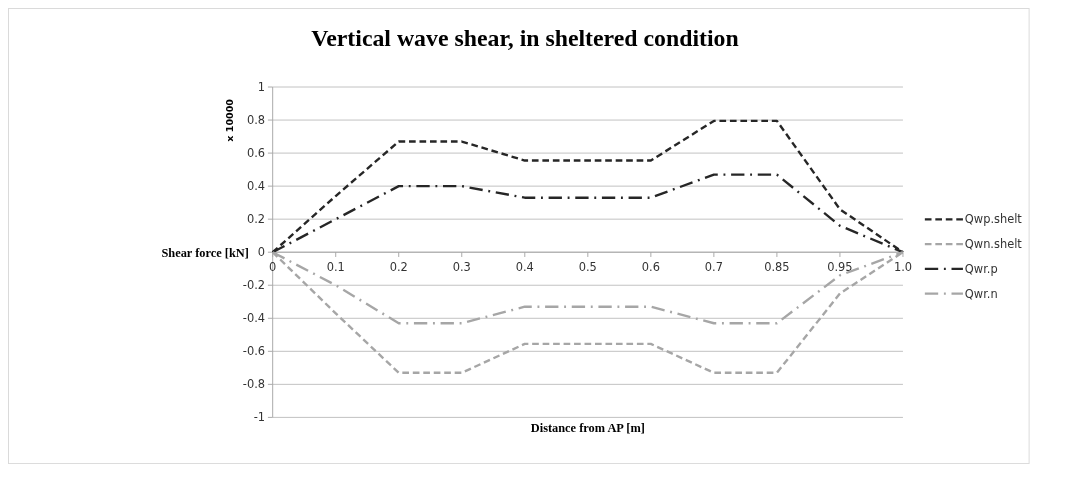 Image resolution: width=1073 pixels, height=479 pixels. I want to click on y-tick-label: -1, so click(259, 417).